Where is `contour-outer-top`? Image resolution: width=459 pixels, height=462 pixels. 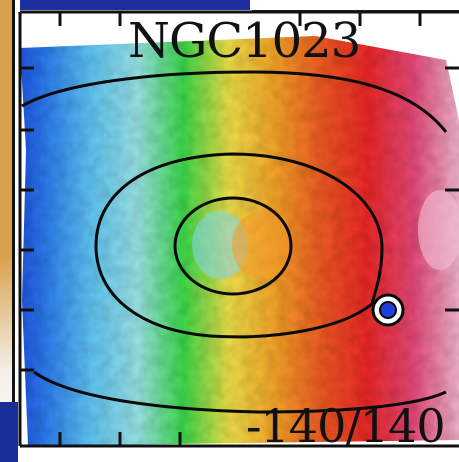 contour-outer-top is located at coordinates (234, 101).